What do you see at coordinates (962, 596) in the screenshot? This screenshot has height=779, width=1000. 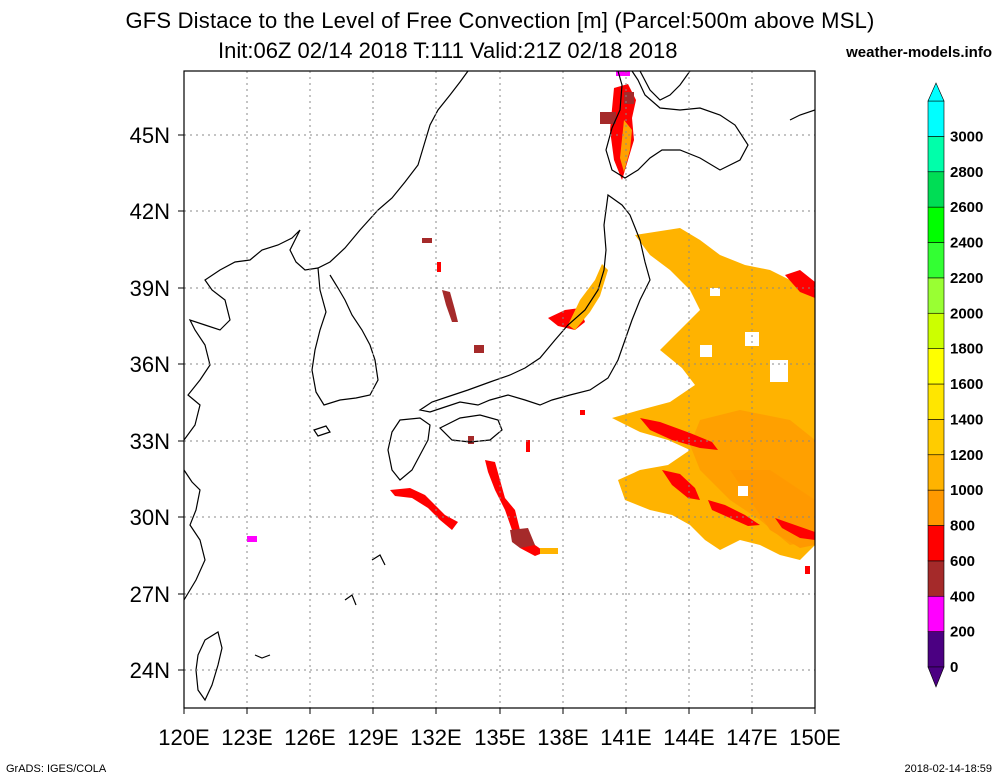 I see `colorbar-label: 400` at bounding box center [962, 596].